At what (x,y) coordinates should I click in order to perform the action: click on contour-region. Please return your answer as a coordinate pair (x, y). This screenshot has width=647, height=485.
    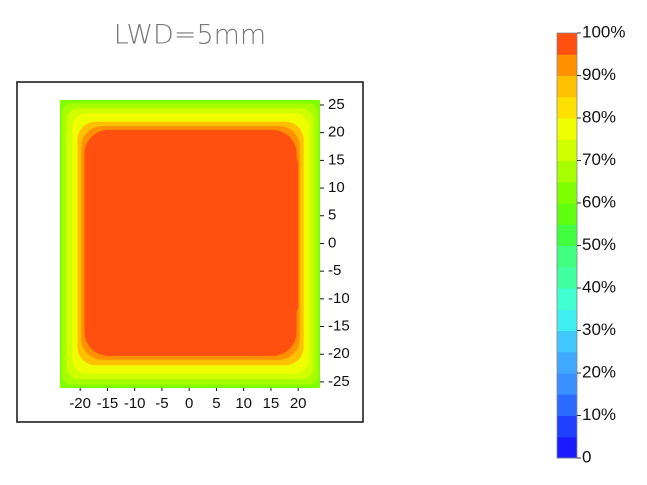
    Looking at the image, I should click on (193, 235).